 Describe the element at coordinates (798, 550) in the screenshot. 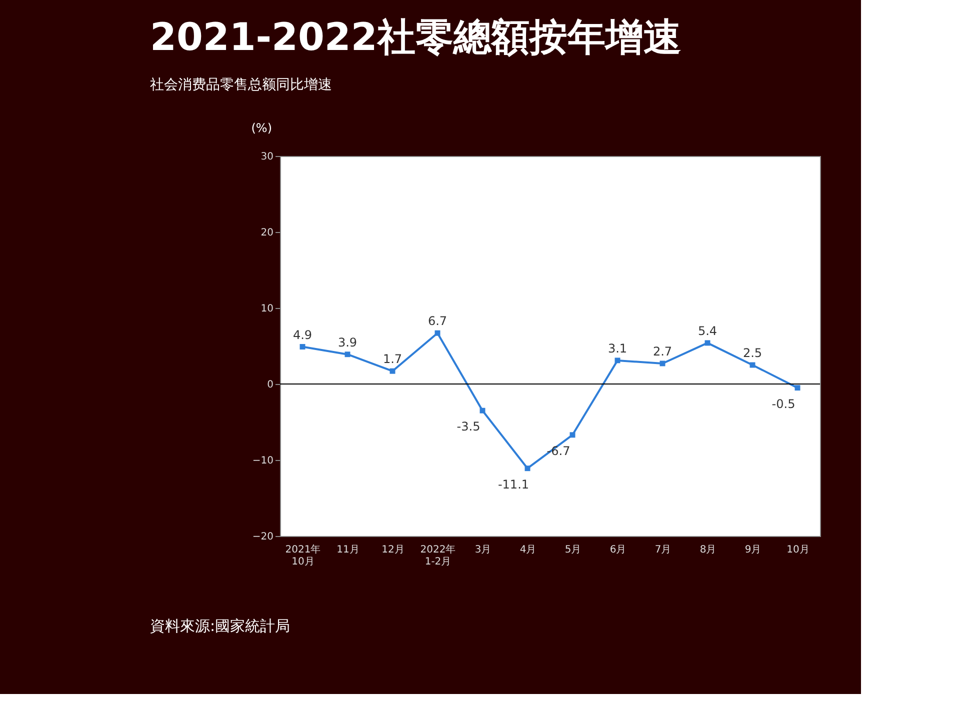

I see `x-tick-label: 10月` at that location.